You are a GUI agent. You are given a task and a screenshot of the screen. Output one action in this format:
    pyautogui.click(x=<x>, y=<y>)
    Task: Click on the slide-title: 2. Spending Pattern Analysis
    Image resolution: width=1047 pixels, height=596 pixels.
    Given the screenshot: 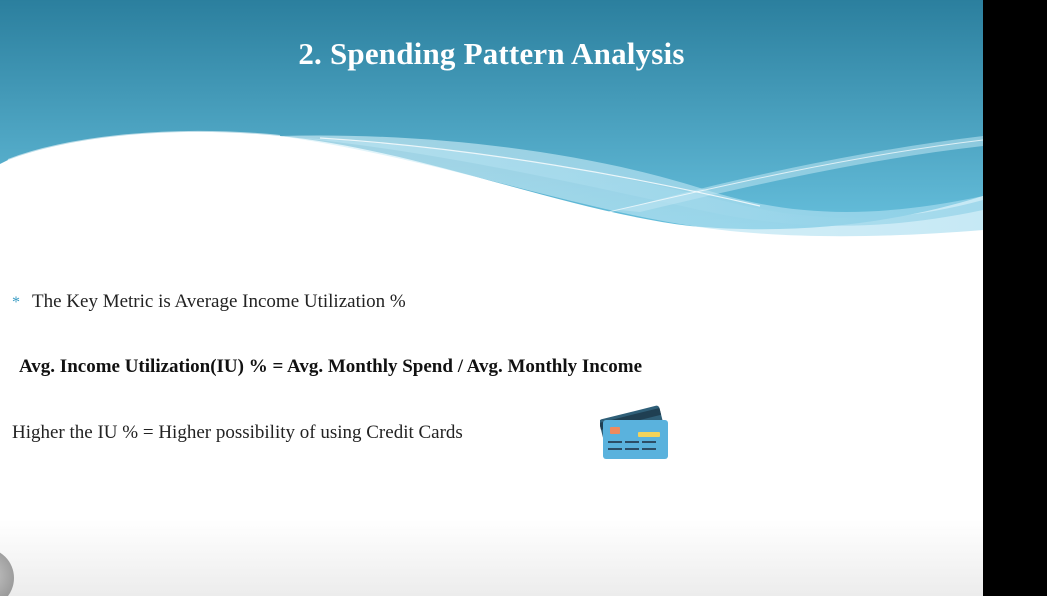 What is the action you would take?
    pyautogui.click(x=491, y=53)
    